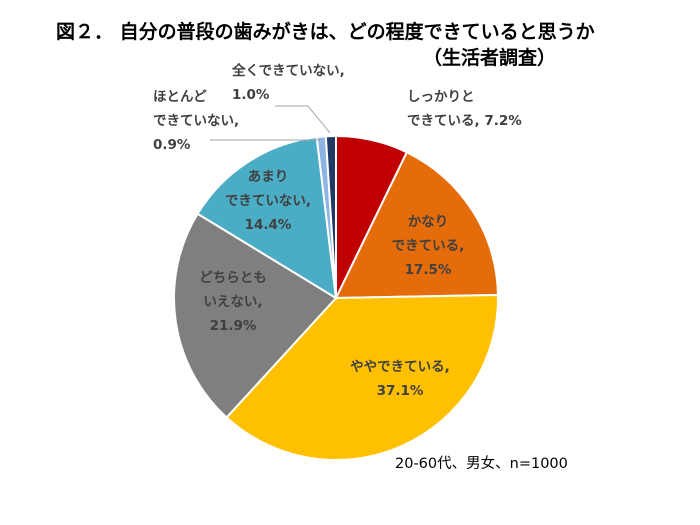 The image size is (700, 525). I want to click on slice-label: かなりできている, 17.5%, so click(428, 246).